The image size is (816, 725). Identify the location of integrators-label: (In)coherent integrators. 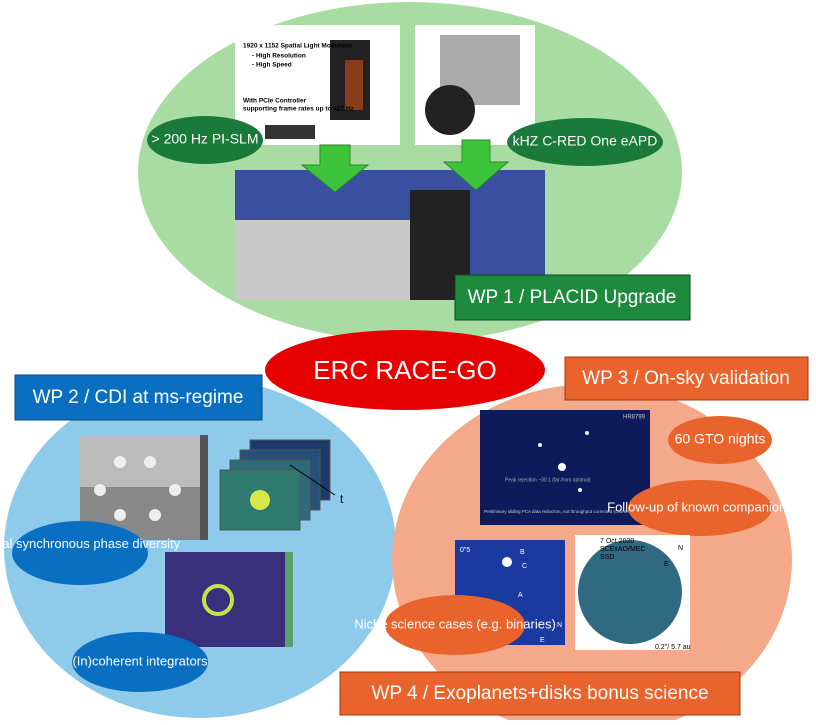
(140, 660).